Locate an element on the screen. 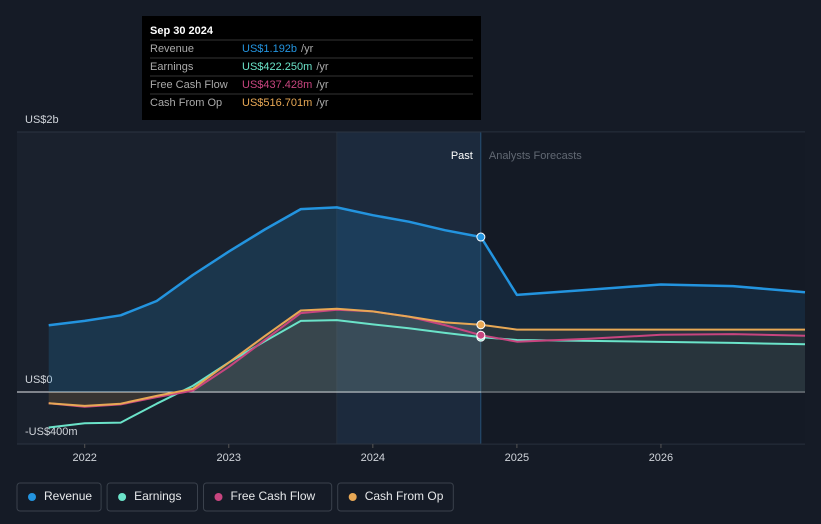 The image size is (821, 524). tooltip-value: US$516.701m/yr is located at coordinates (285, 103).